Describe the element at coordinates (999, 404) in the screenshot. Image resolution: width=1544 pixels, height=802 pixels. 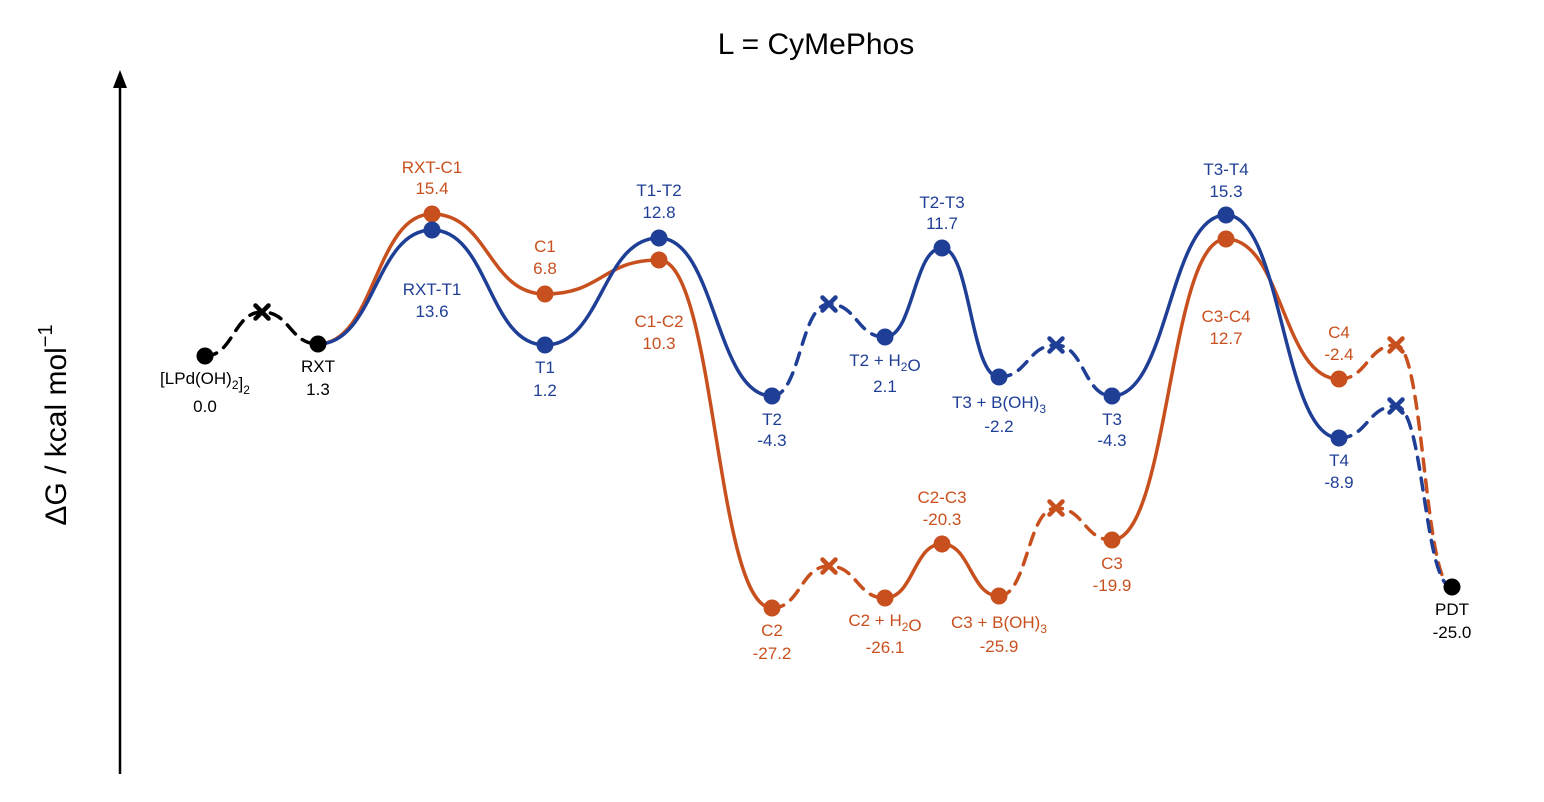
I see `state-label-t3+boh3: T3 + B(OH)3` at that location.